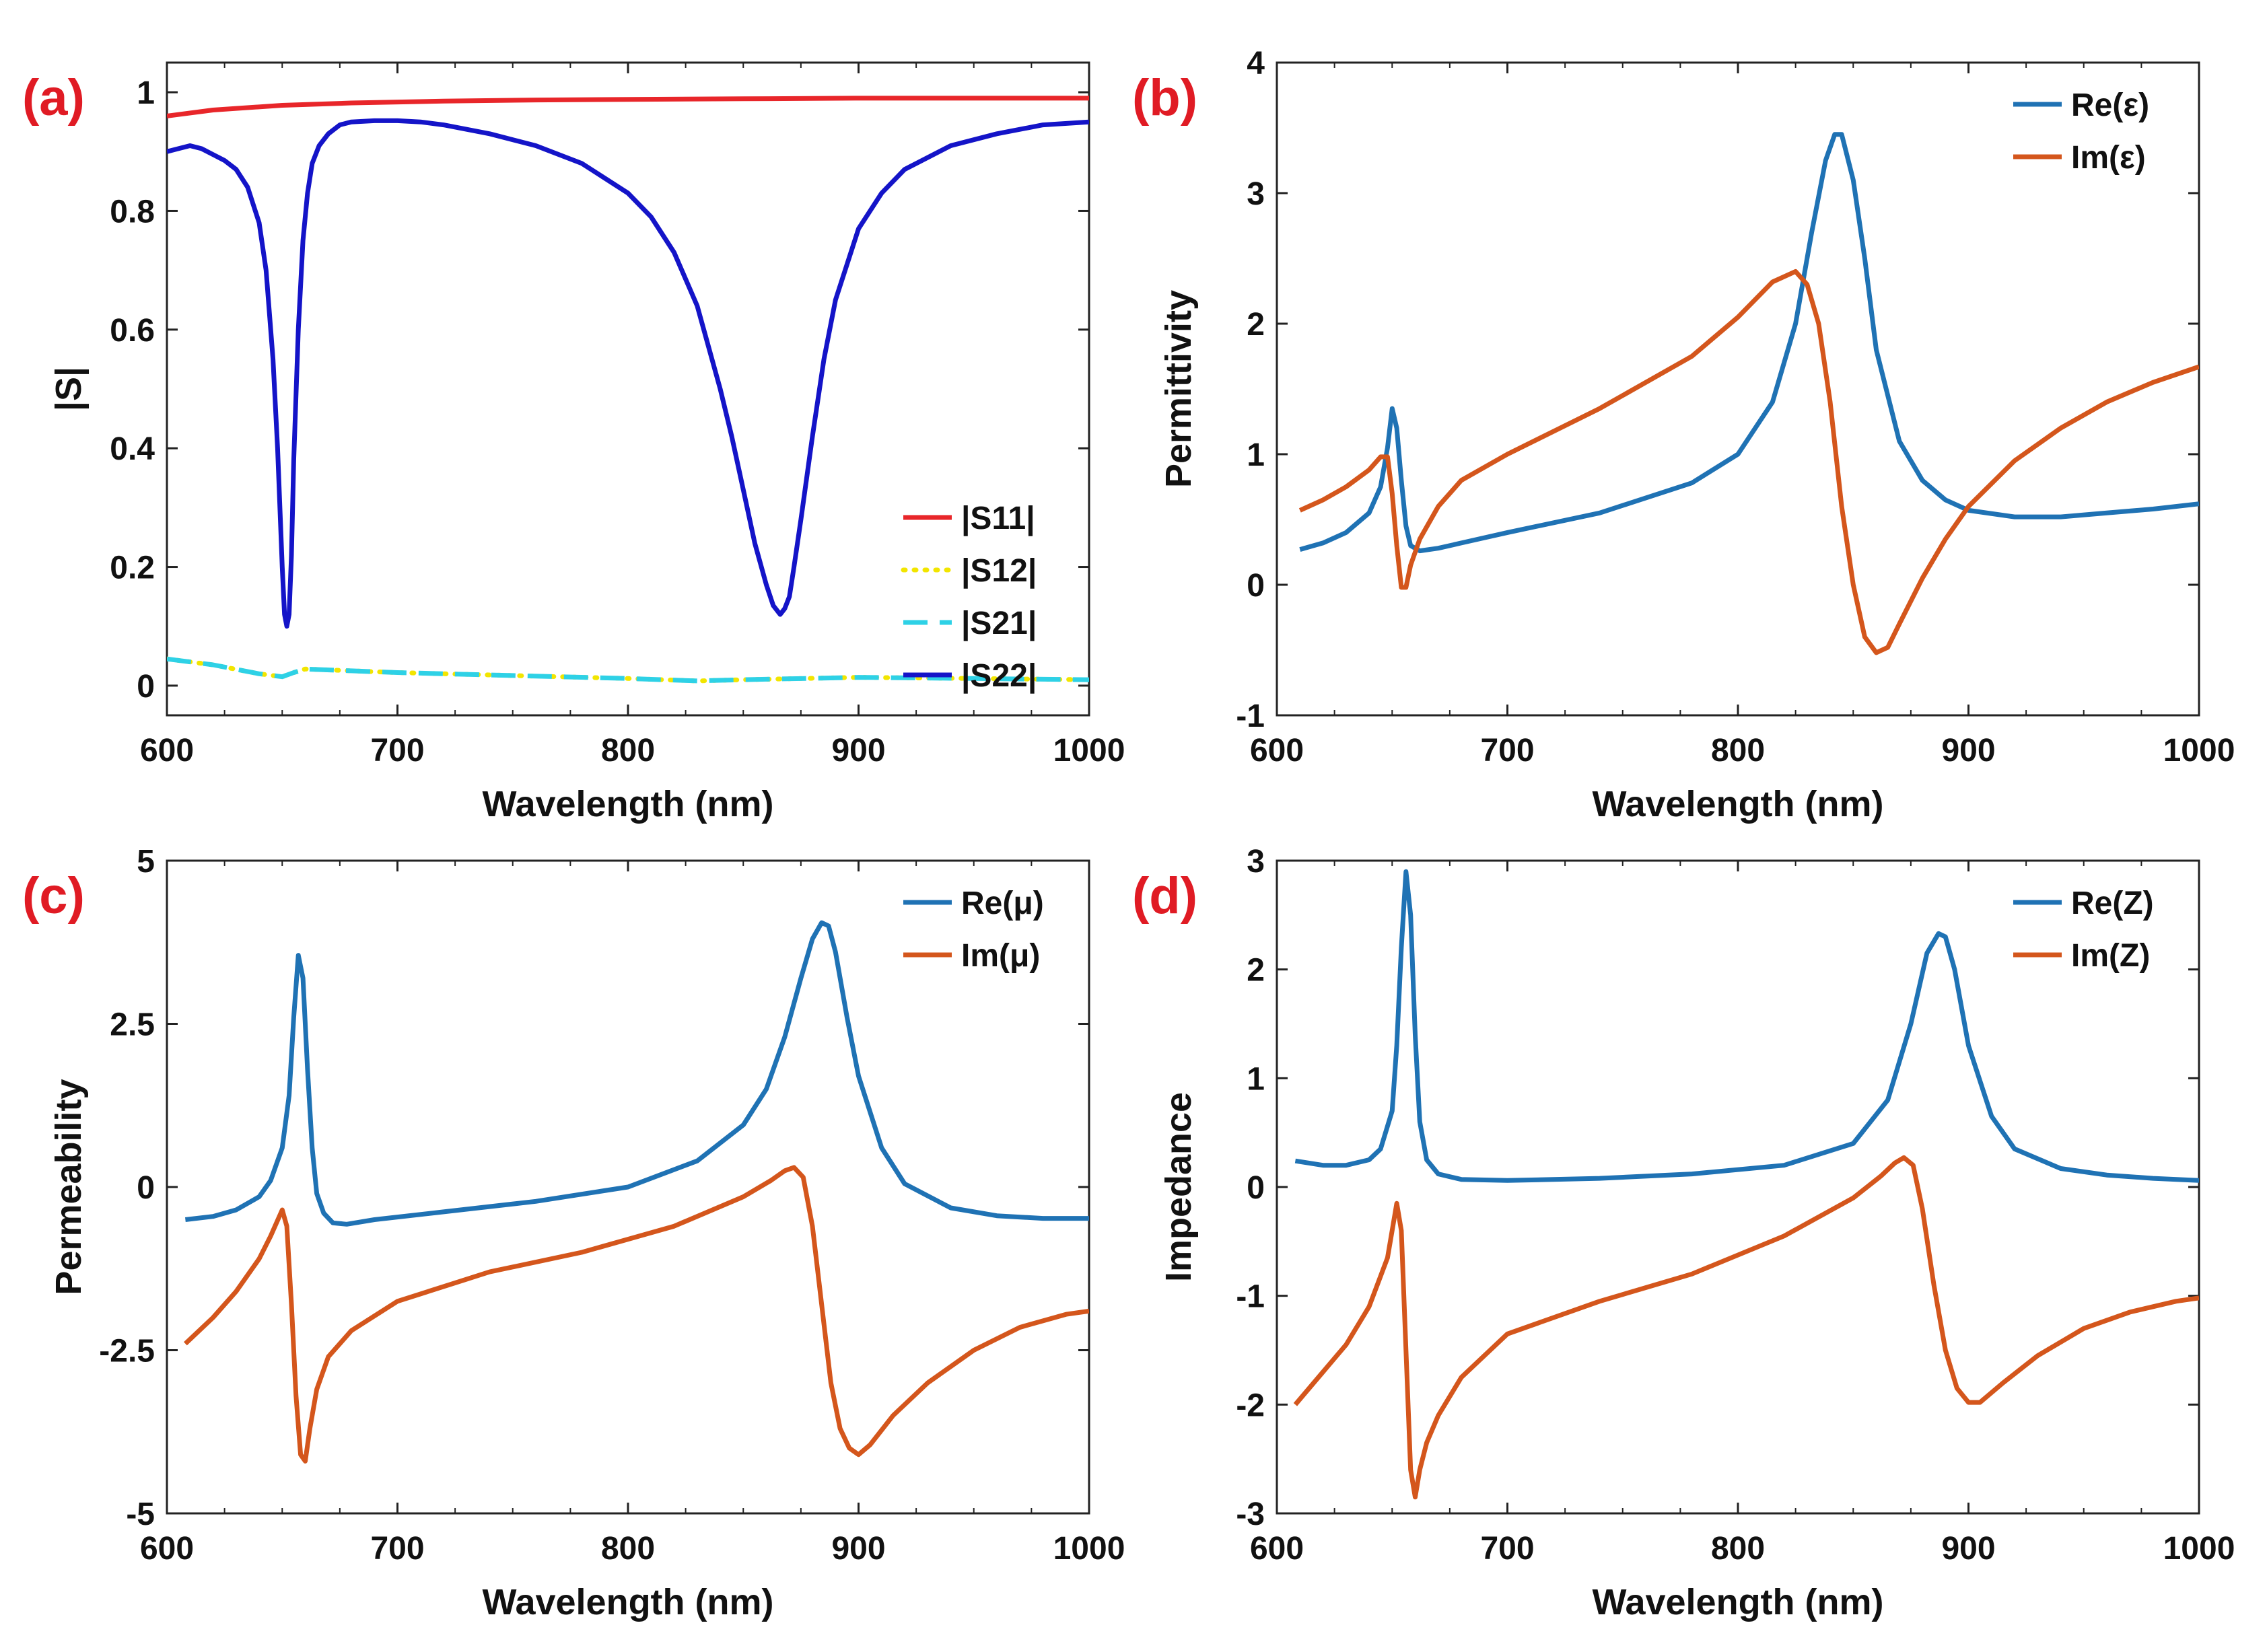 This screenshot has width=2267, height=1652. I want to click on series-line-s21, so click(628, 670).